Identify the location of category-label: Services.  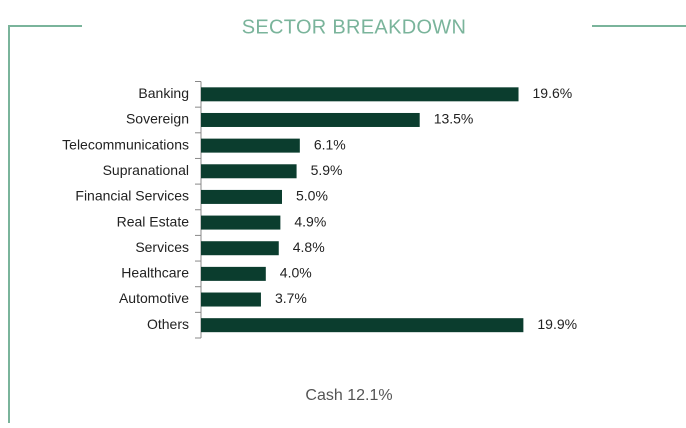
(162, 247).